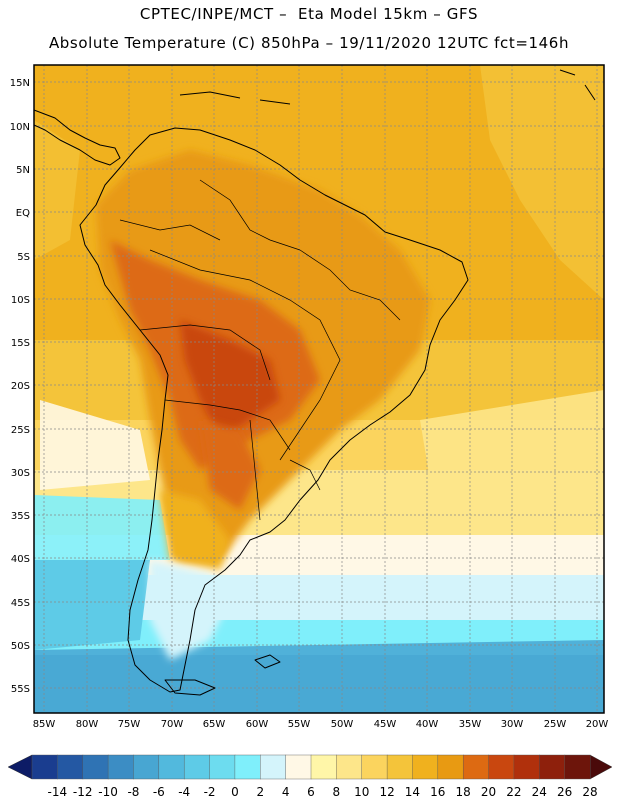  Describe the element at coordinates (195, 530) in the screenshot. I see `field-land-patagonia-north` at that location.